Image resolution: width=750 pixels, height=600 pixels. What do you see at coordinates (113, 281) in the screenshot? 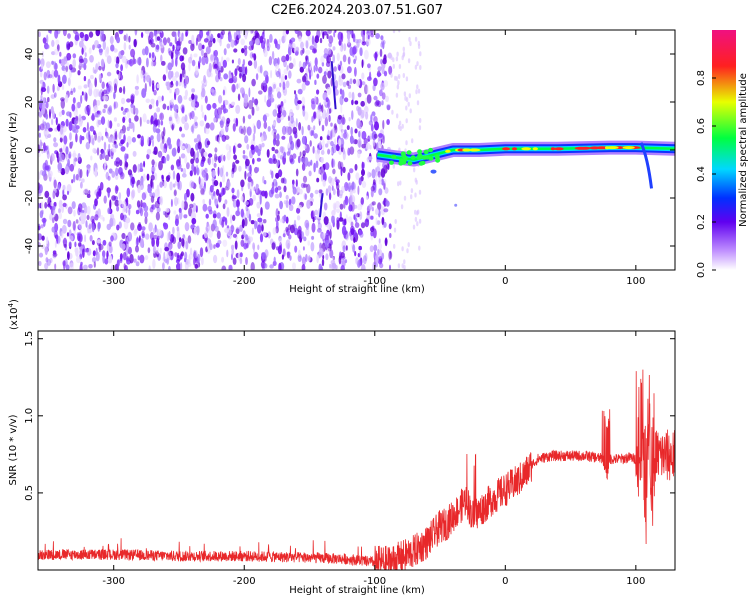
I see `spectrogram-xtick-label: -300` at bounding box center [113, 281].